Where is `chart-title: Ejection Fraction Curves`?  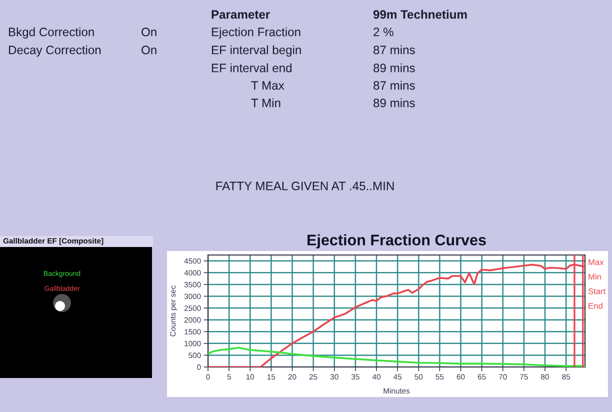 chart-title: Ejection Fraction Curves is located at coordinates (397, 241).